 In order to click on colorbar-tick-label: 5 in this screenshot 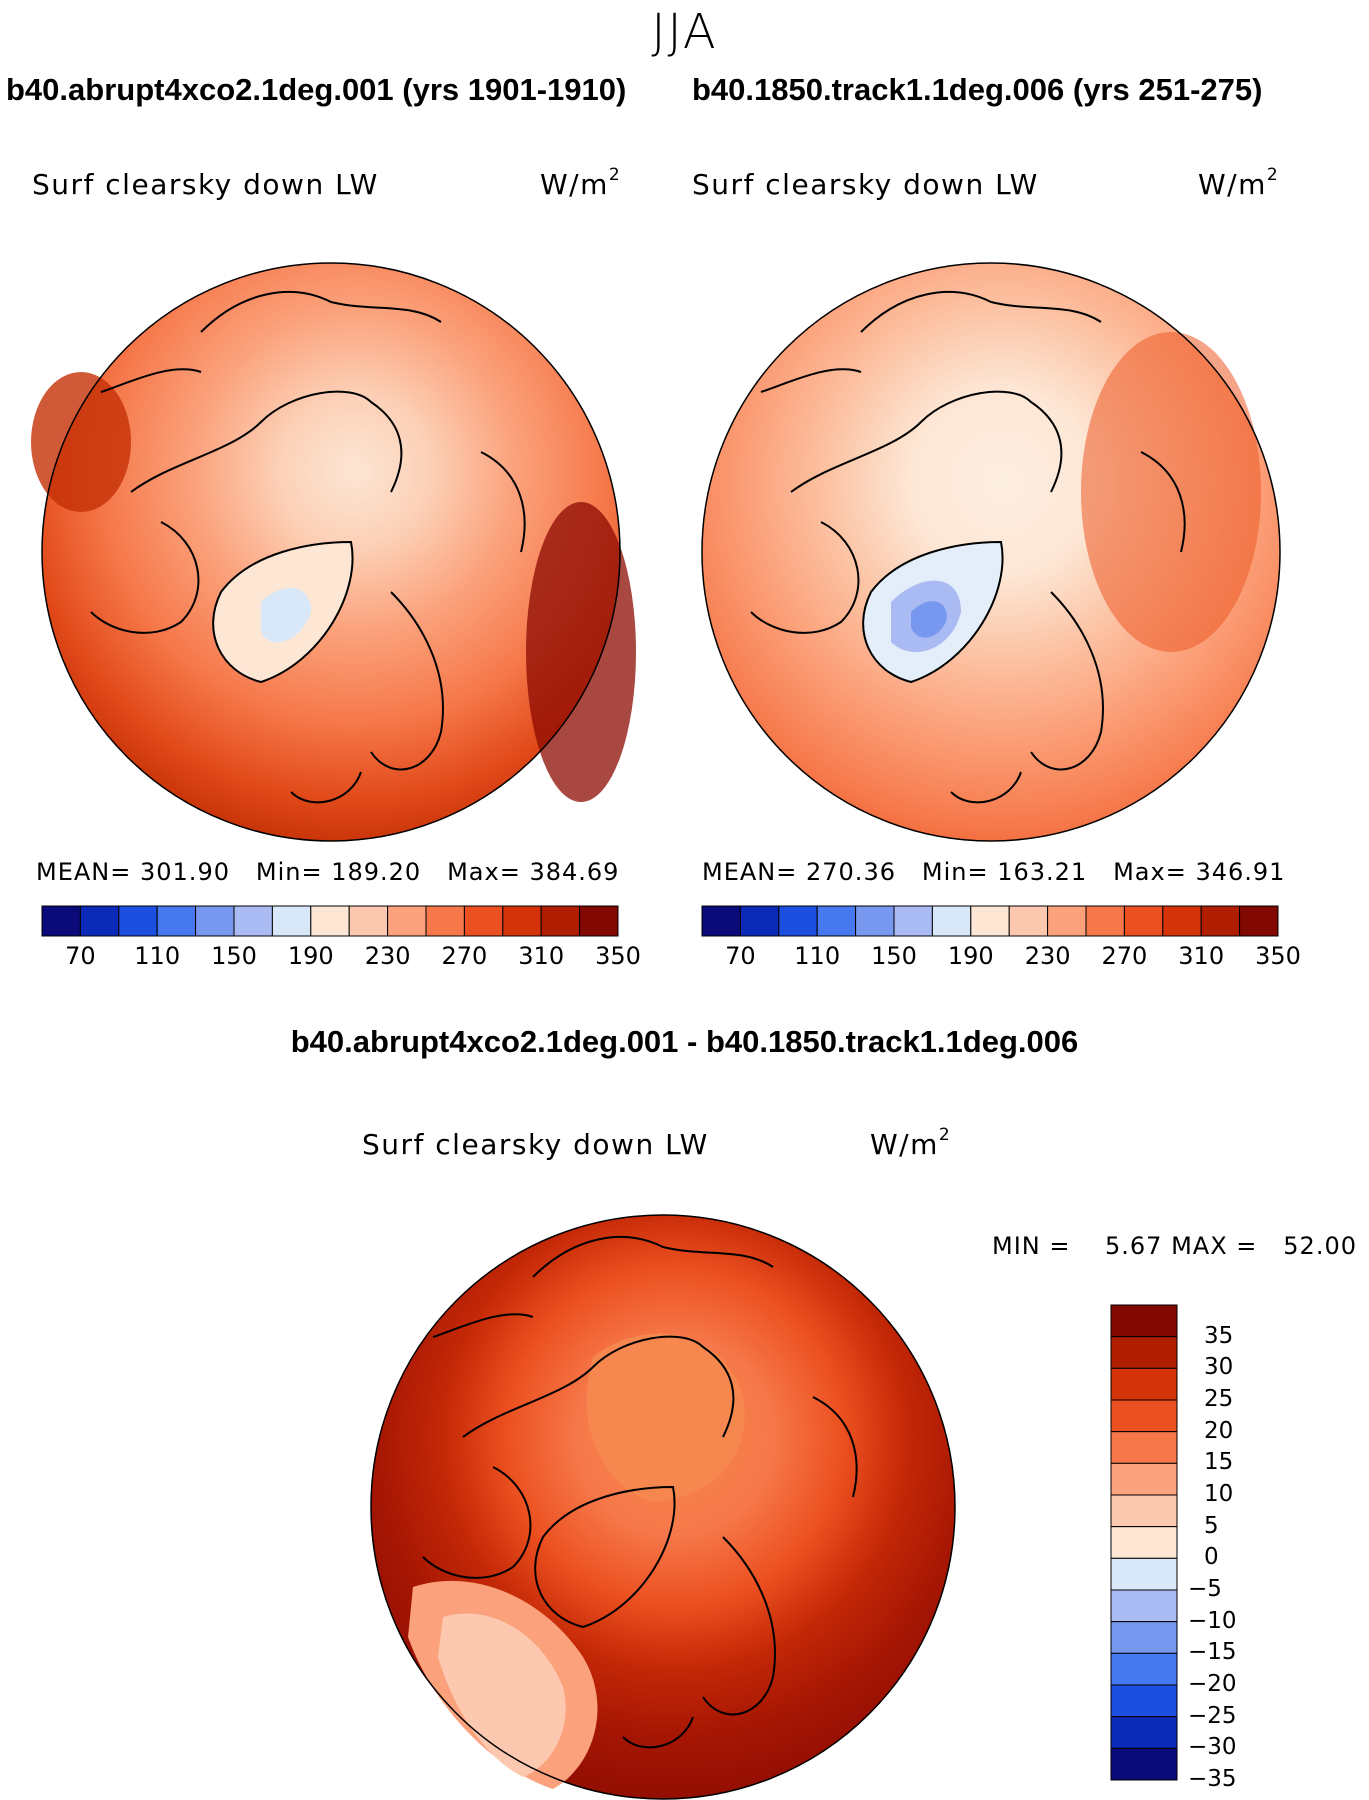, I will do `click(1211, 1525)`.